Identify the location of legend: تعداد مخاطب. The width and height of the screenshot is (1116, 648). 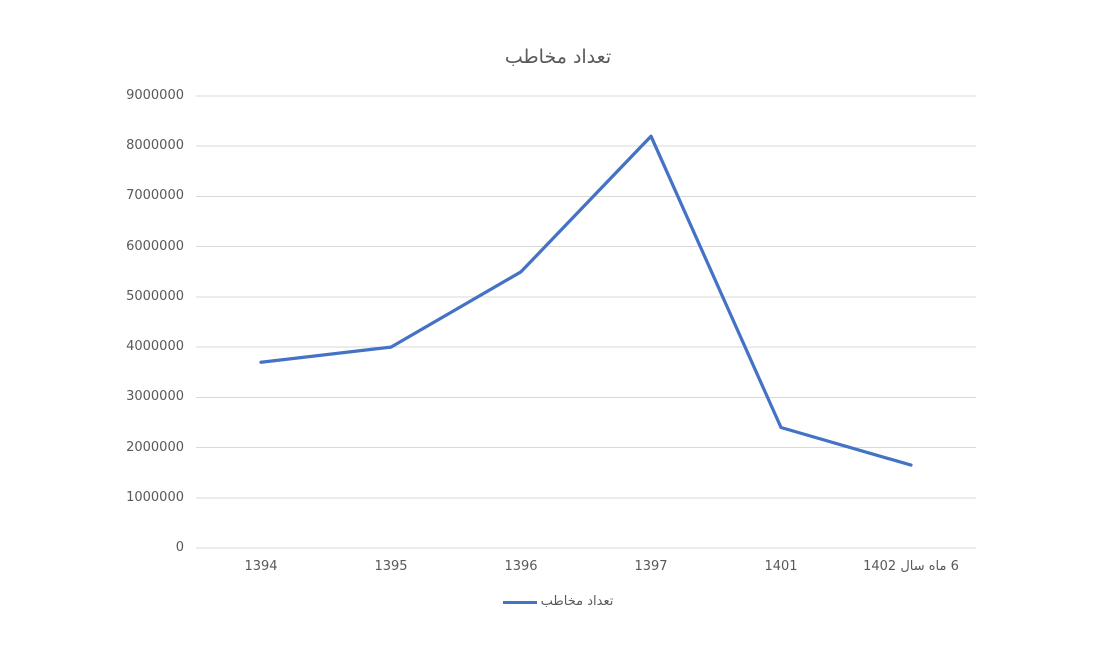
(558, 602).